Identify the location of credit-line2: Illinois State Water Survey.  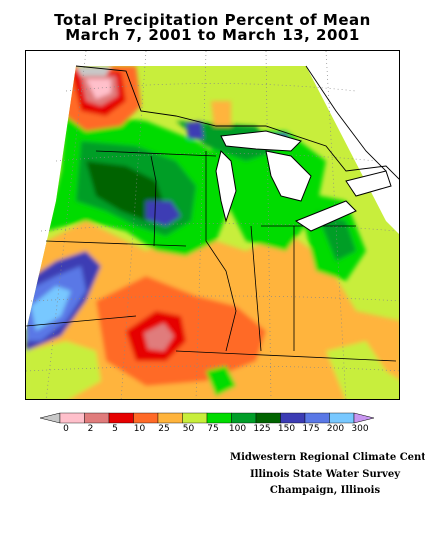
(325, 474).